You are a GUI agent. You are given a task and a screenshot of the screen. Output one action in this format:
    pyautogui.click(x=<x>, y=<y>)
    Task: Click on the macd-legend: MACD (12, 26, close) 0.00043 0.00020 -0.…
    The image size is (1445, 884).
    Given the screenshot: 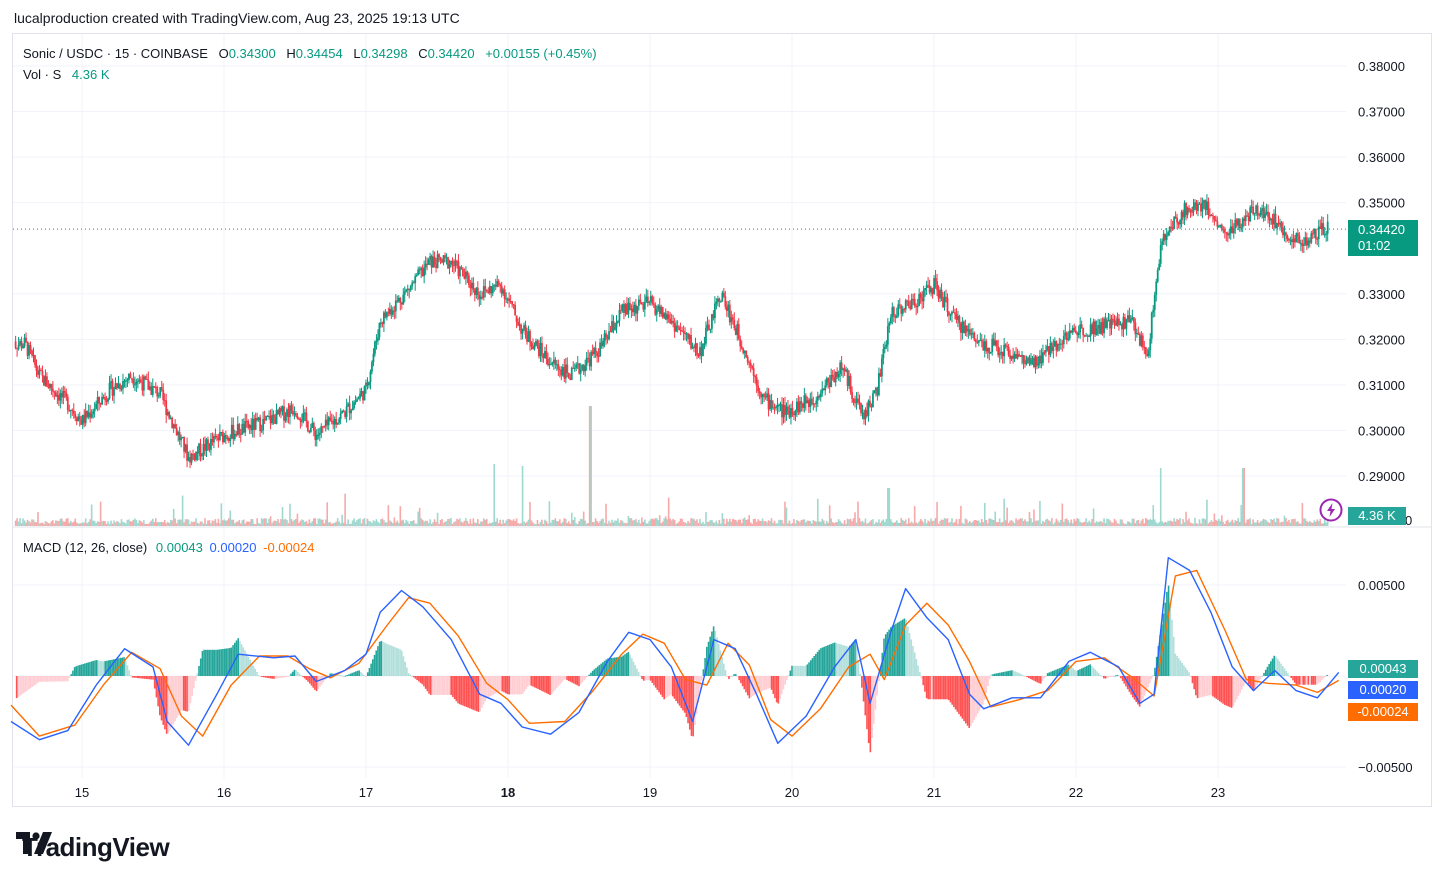 What is the action you would take?
    pyautogui.click(x=170, y=547)
    